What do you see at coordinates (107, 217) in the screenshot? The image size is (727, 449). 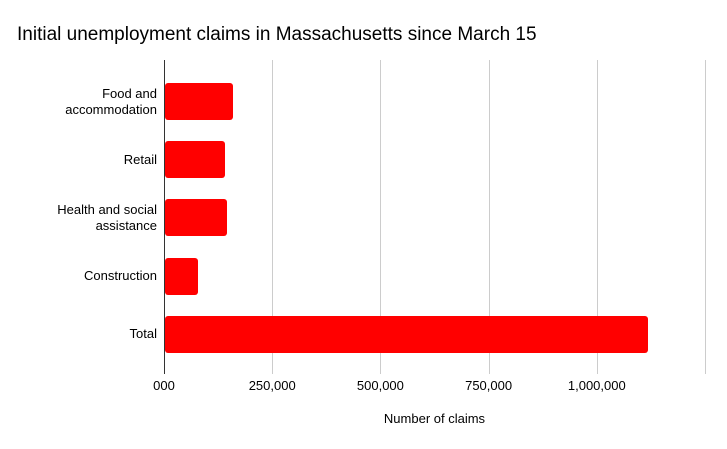 I see `category-label: Health and social assistance` at bounding box center [107, 217].